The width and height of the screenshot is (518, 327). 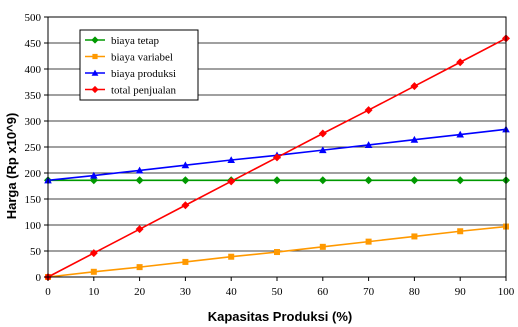 I want to click on x-tick-label: 90, so click(x=461, y=292).